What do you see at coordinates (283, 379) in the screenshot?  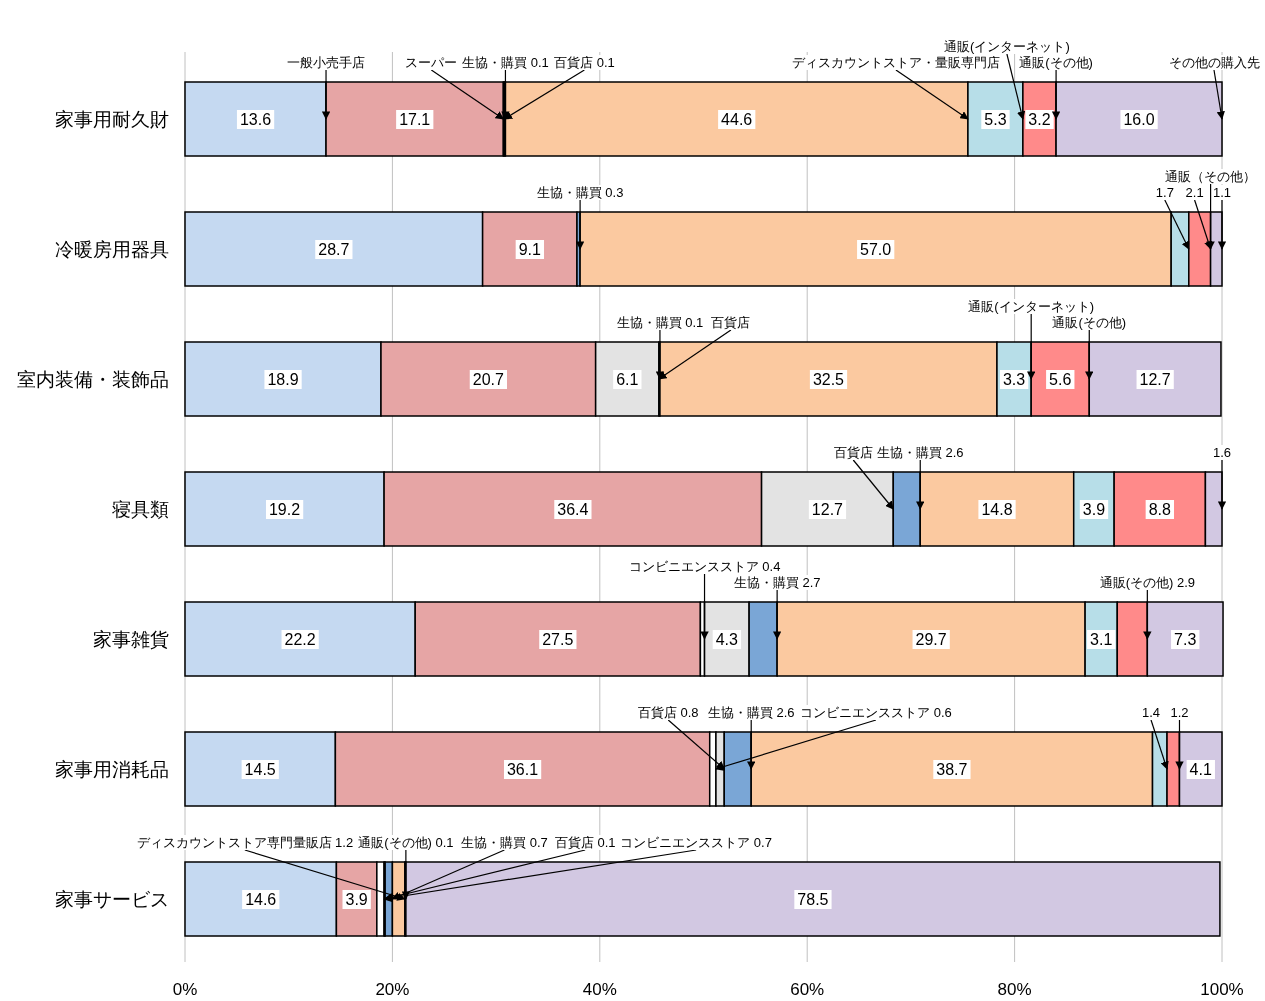 I see `data-label: 18.9` at bounding box center [283, 379].